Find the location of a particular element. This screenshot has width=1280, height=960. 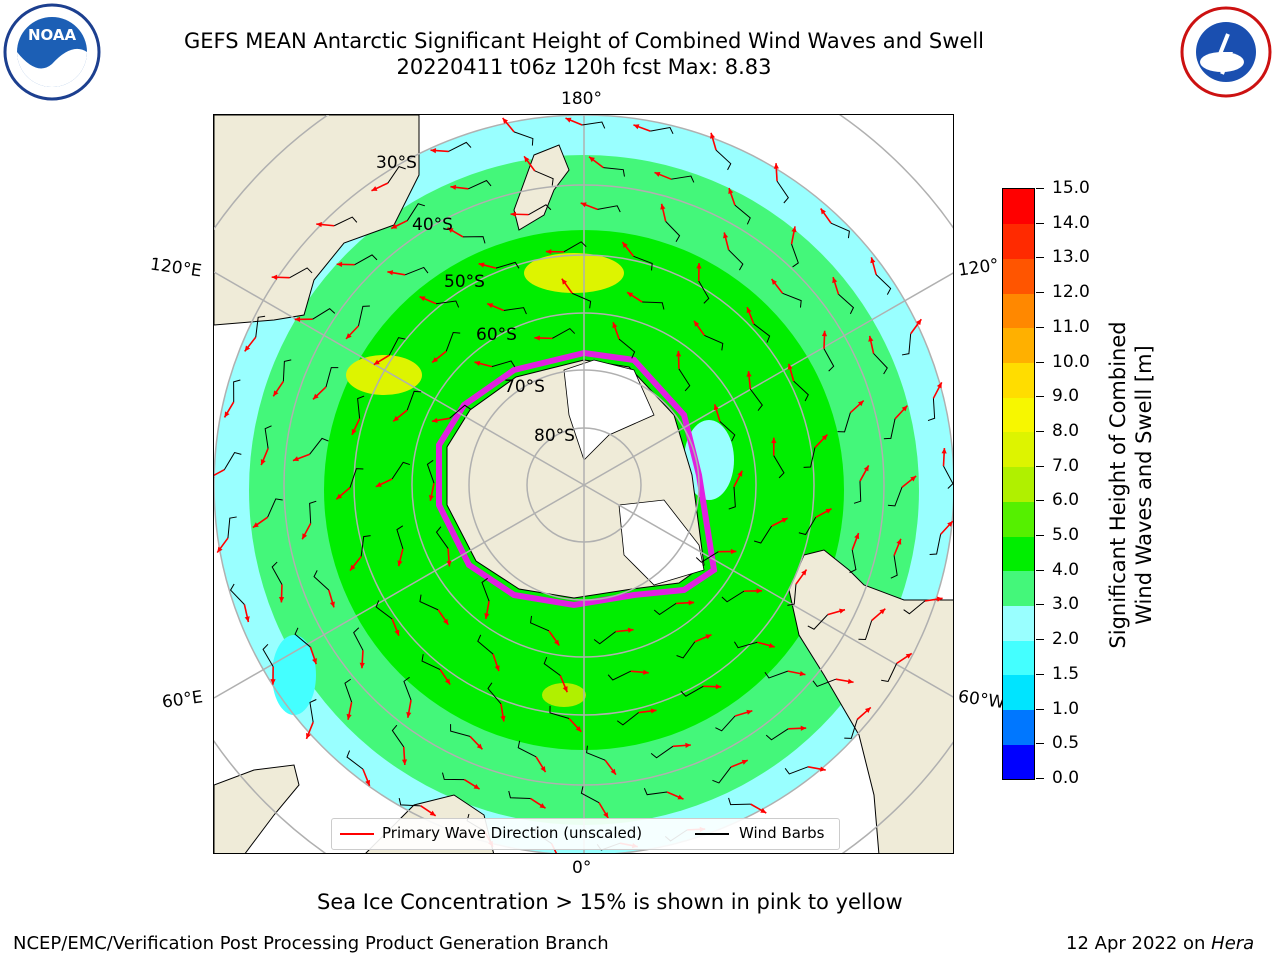

weddell-ice-shelf is located at coordinates (661, 542).